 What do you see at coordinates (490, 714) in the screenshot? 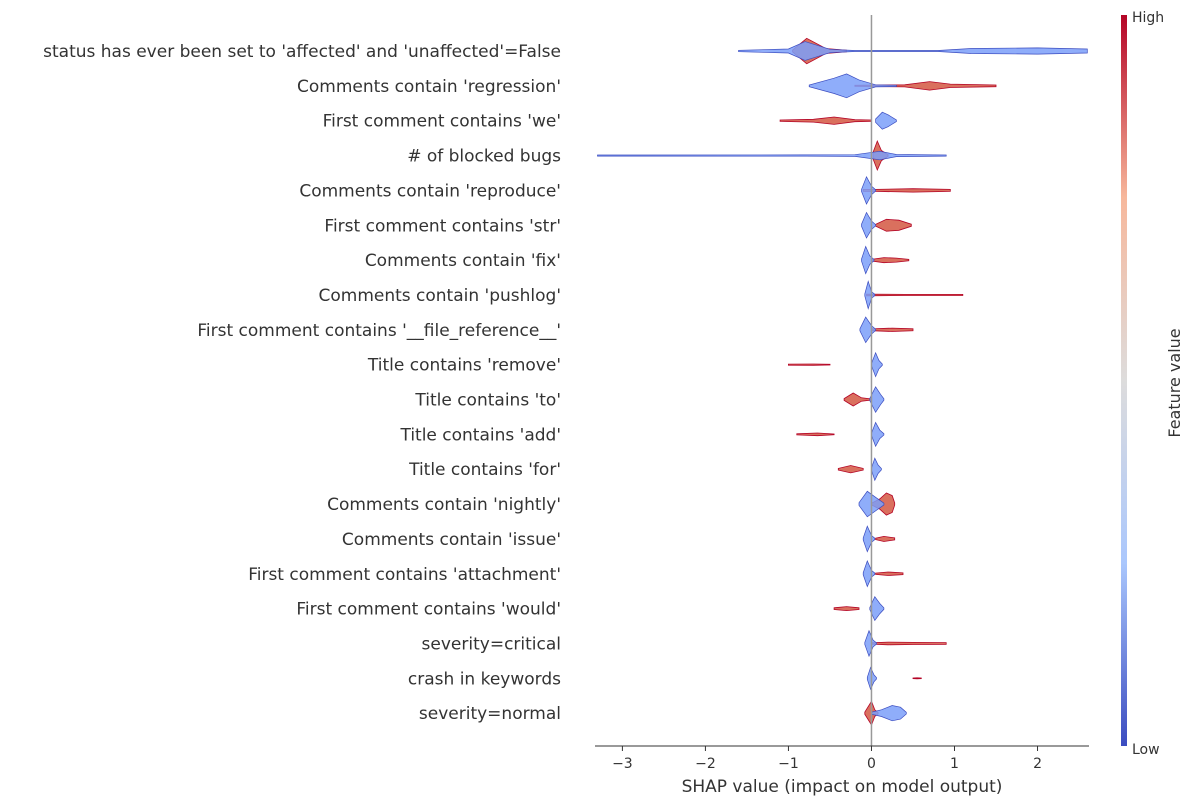
I see `feature-label: severity=normal` at bounding box center [490, 714].